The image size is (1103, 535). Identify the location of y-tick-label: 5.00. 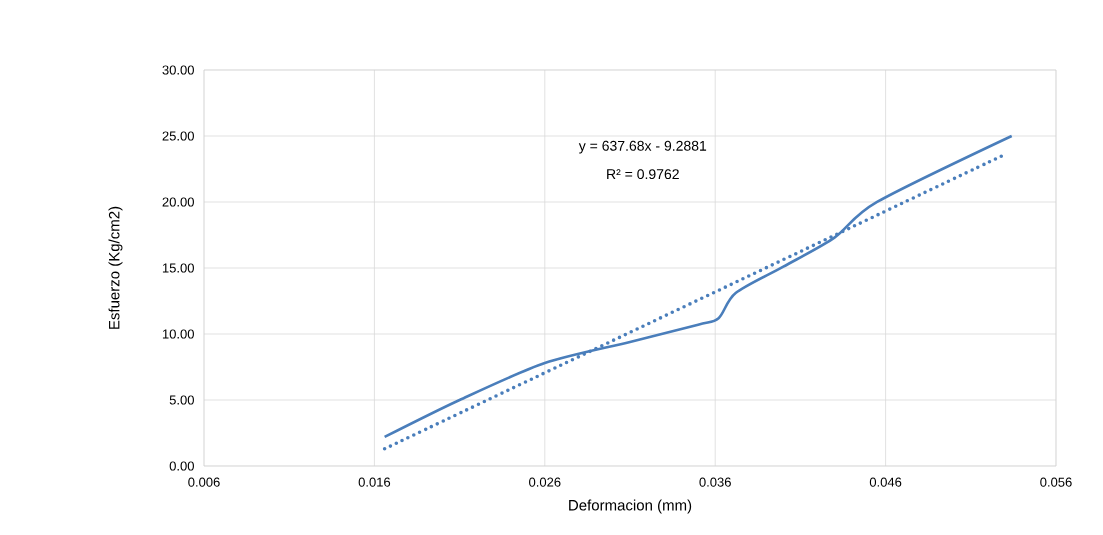
(181, 400).